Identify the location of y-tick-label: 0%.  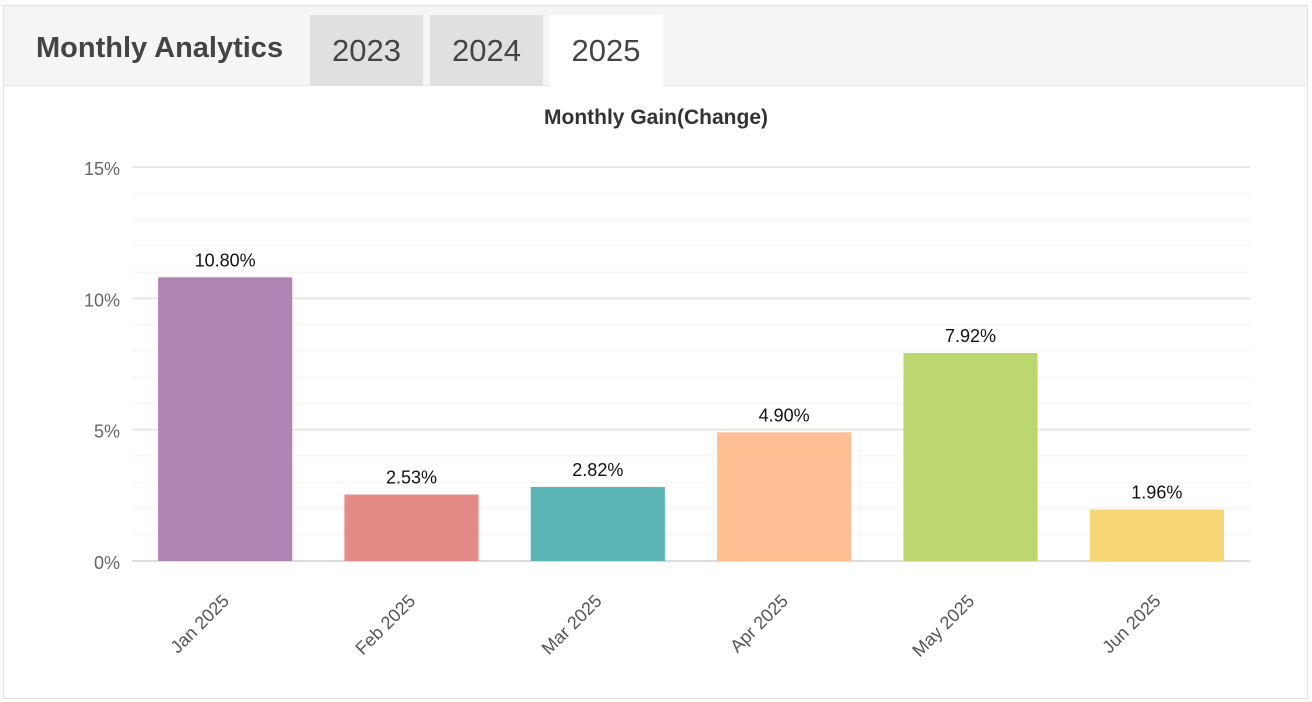
(107, 563).